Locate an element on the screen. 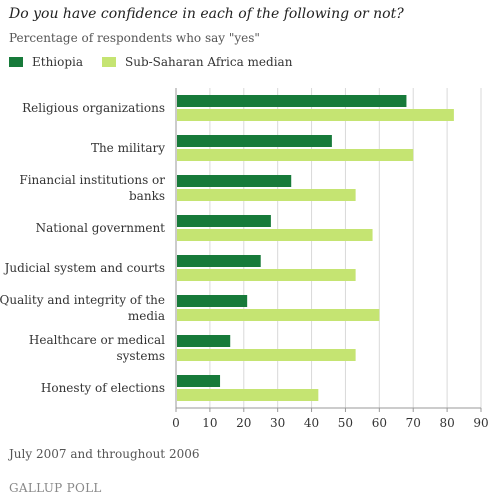  legend-label-africa-median: Sub-Saharan Africa median is located at coordinates (209, 62).